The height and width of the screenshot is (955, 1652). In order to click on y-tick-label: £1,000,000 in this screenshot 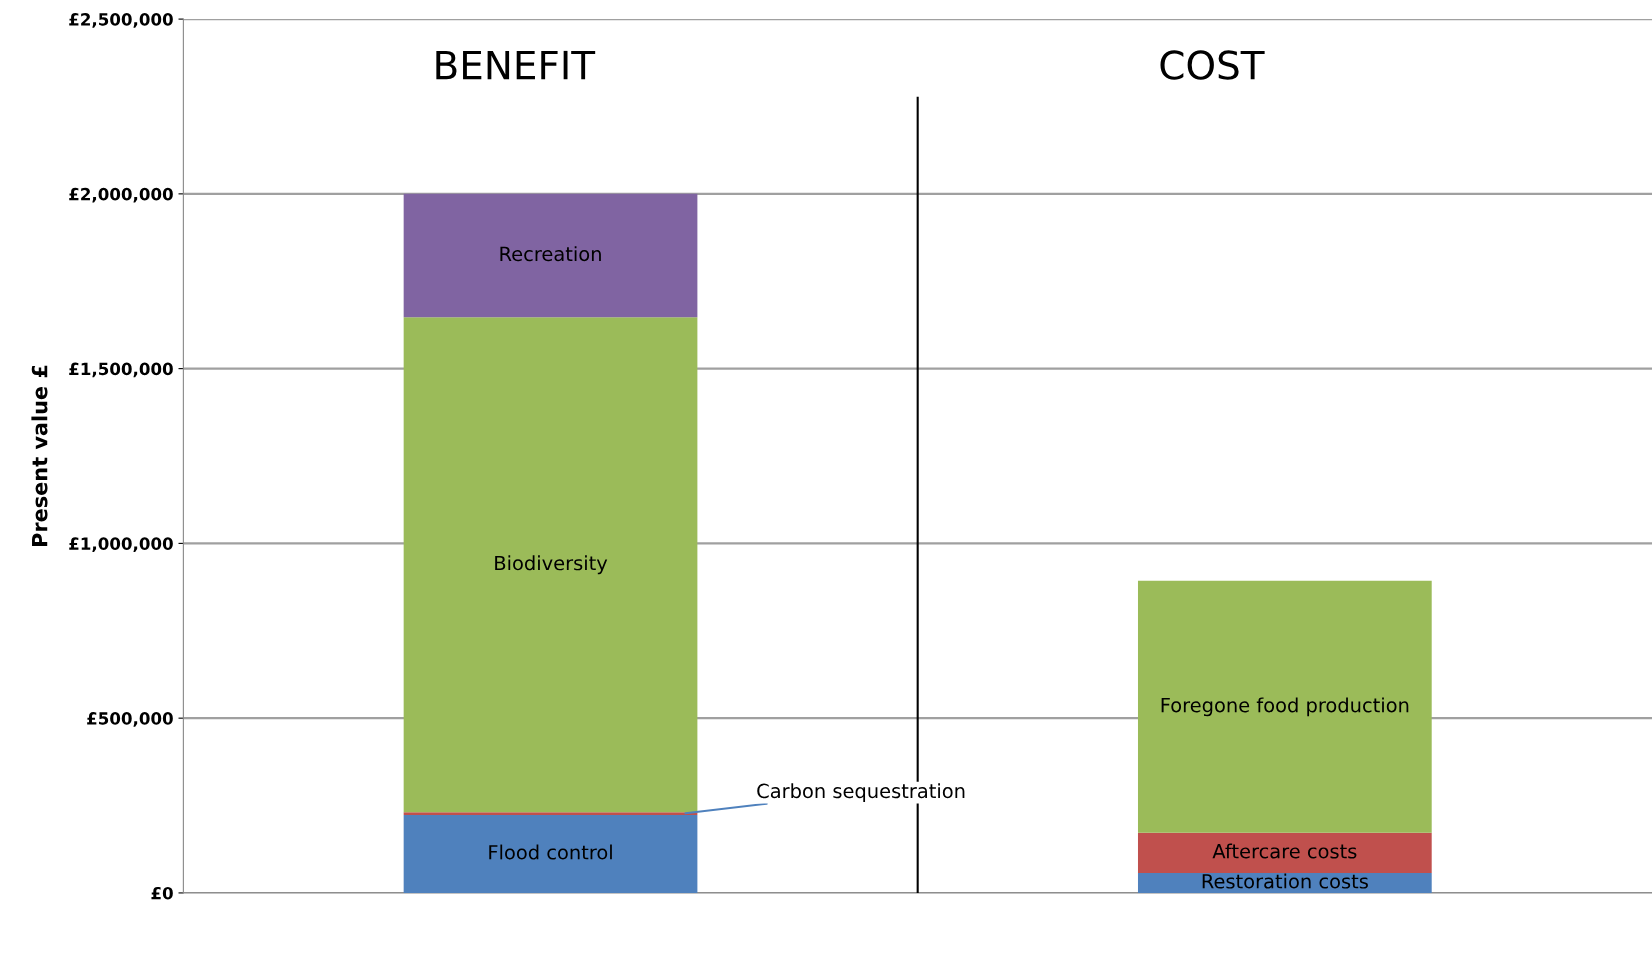, I will do `click(121, 545)`.